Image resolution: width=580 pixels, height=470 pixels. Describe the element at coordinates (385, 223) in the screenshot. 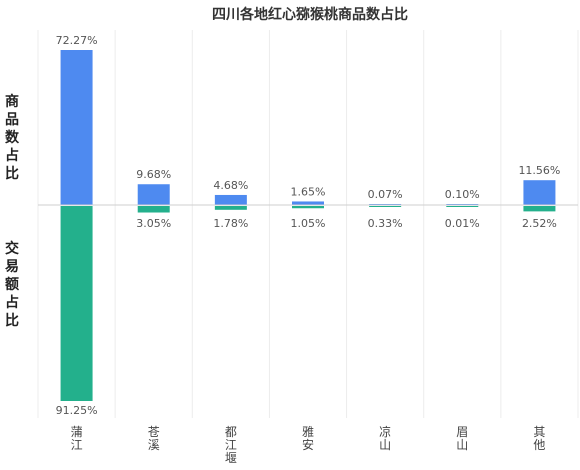

I see `value-label-lower-4: 0.33%` at that location.